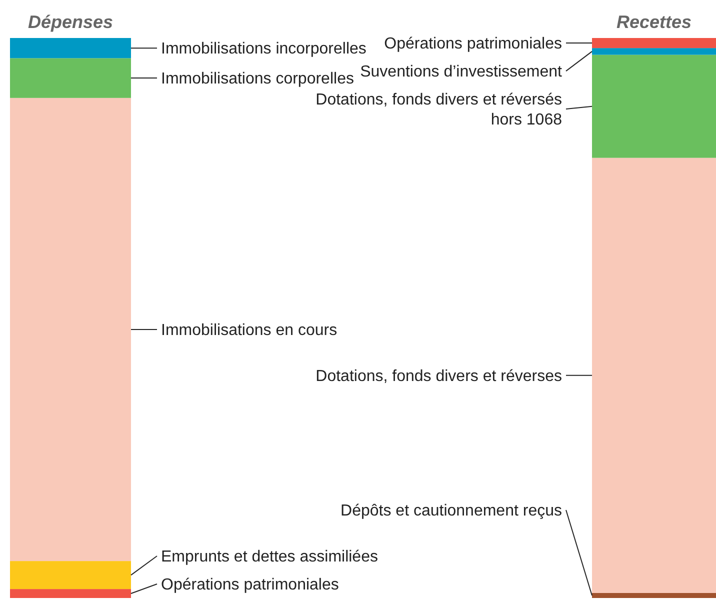  Describe the element at coordinates (451, 511) in the screenshot. I see `text: Dépôts et cautionnement reçus` at that location.